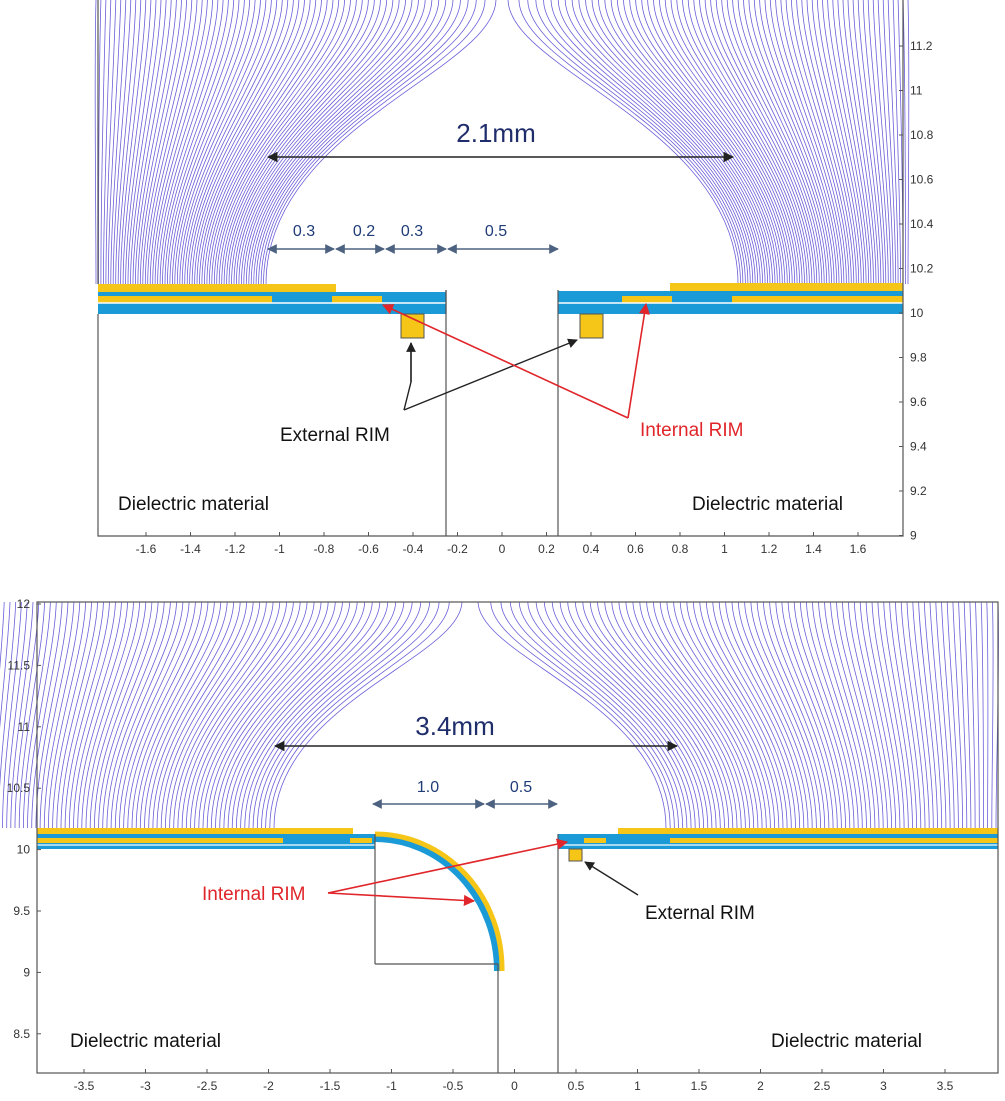 This screenshot has width=1005, height=1101. What do you see at coordinates (922, 269) in the screenshot?
I see `y-tick-label: 10.2` at bounding box center [922, 269].